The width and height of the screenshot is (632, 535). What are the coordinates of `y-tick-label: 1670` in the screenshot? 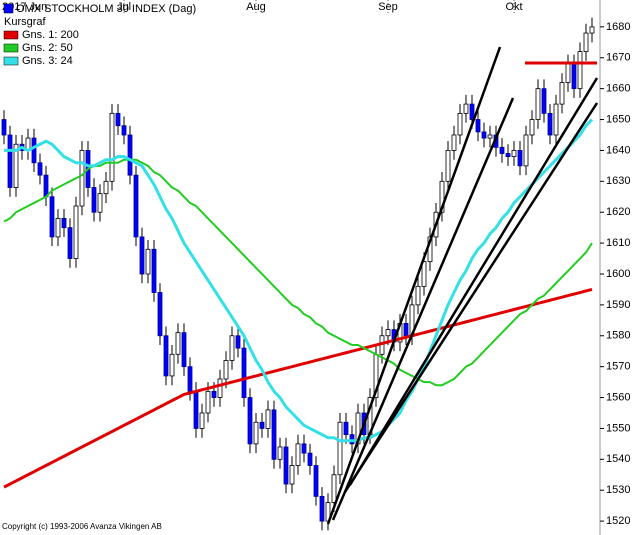 It's located at (618, 58).